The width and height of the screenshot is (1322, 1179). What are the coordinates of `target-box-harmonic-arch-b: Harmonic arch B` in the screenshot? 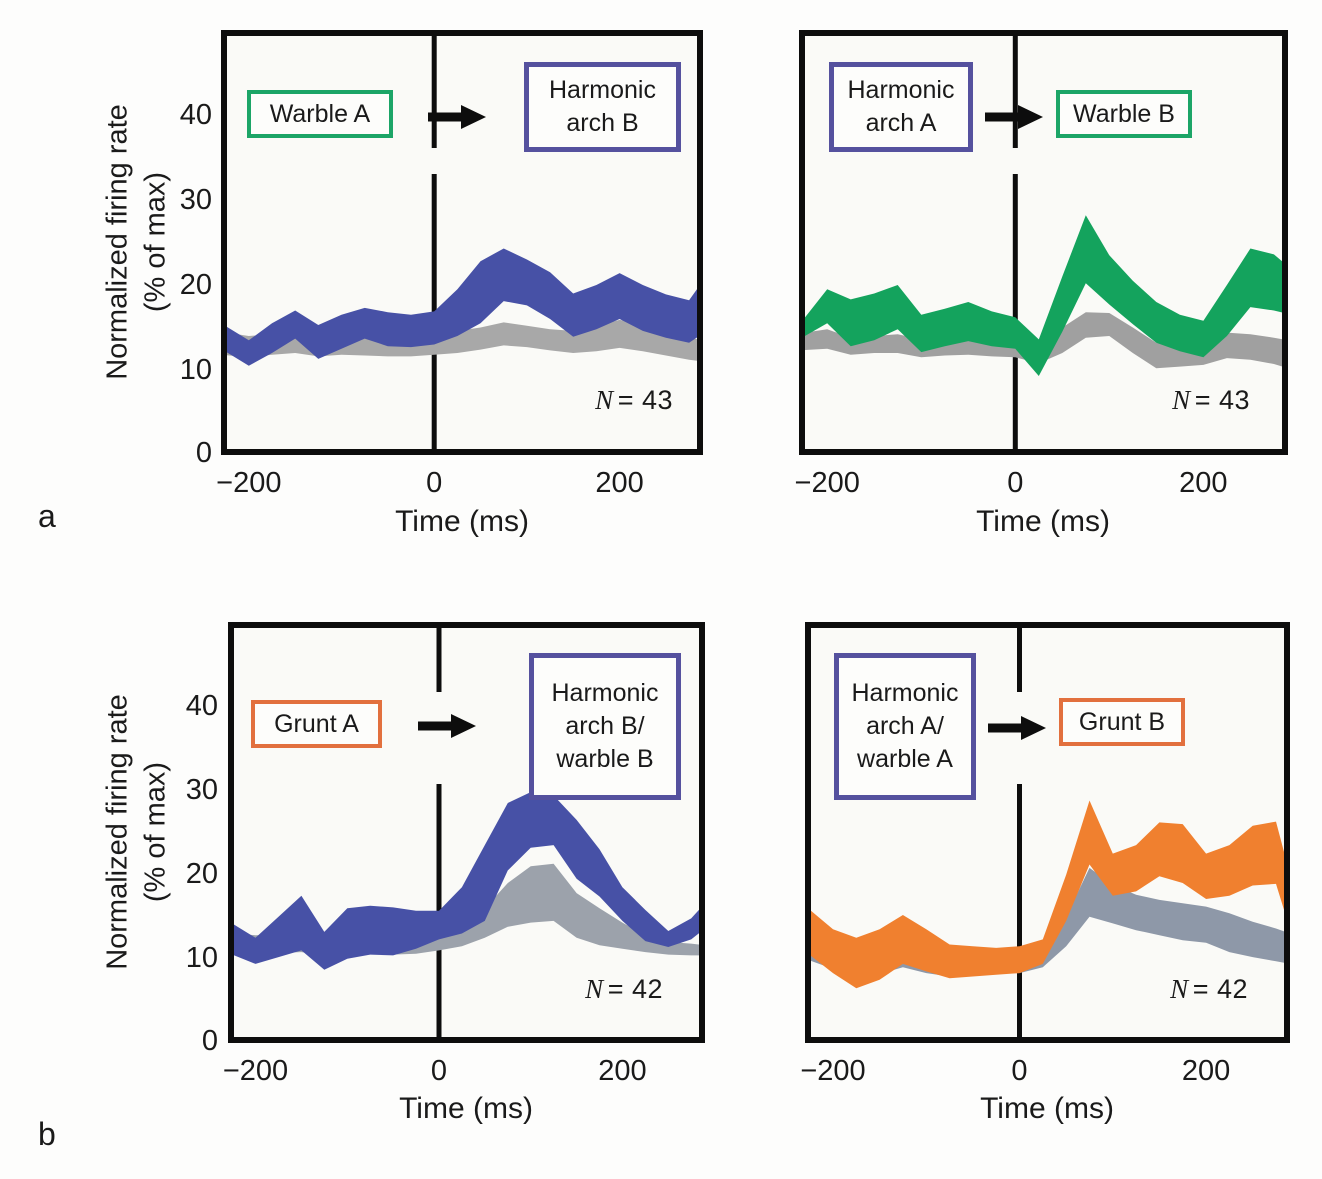 It's located at (602, 107).